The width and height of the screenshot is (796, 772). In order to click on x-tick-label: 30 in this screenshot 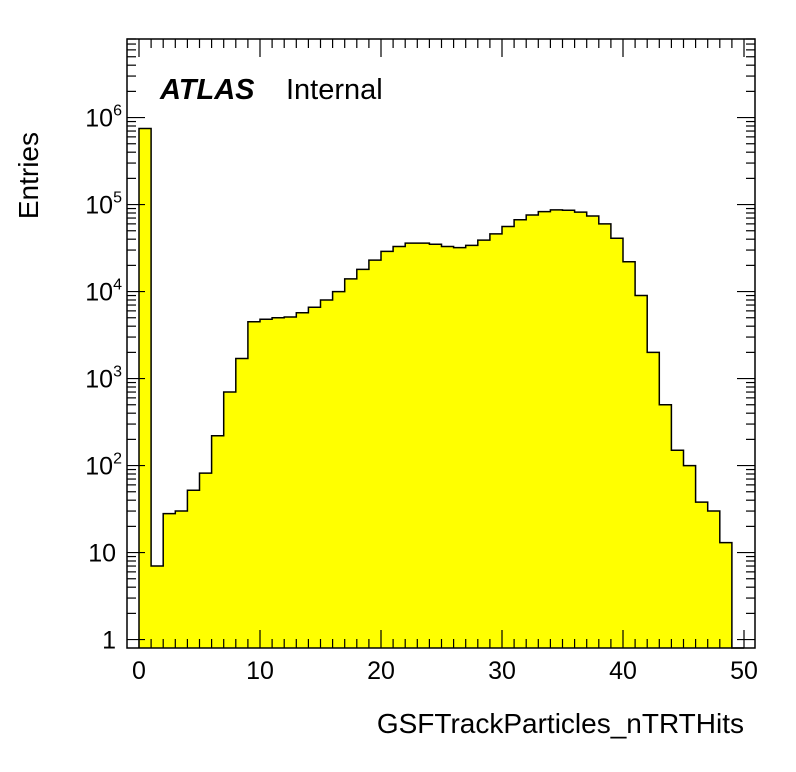, I will do `click(502, 671)`.